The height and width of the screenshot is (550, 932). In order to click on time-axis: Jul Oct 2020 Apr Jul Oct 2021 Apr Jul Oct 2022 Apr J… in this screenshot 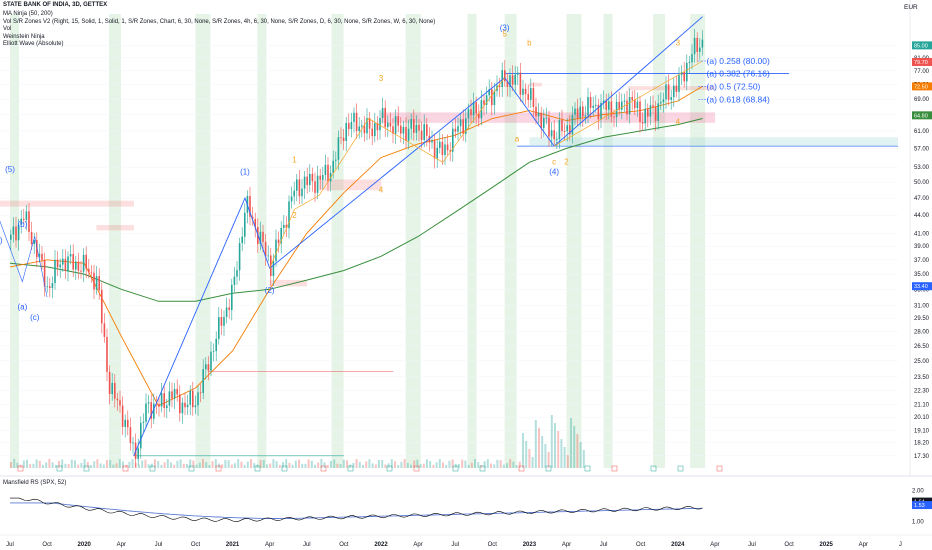, I will do `click(466, 541)`.